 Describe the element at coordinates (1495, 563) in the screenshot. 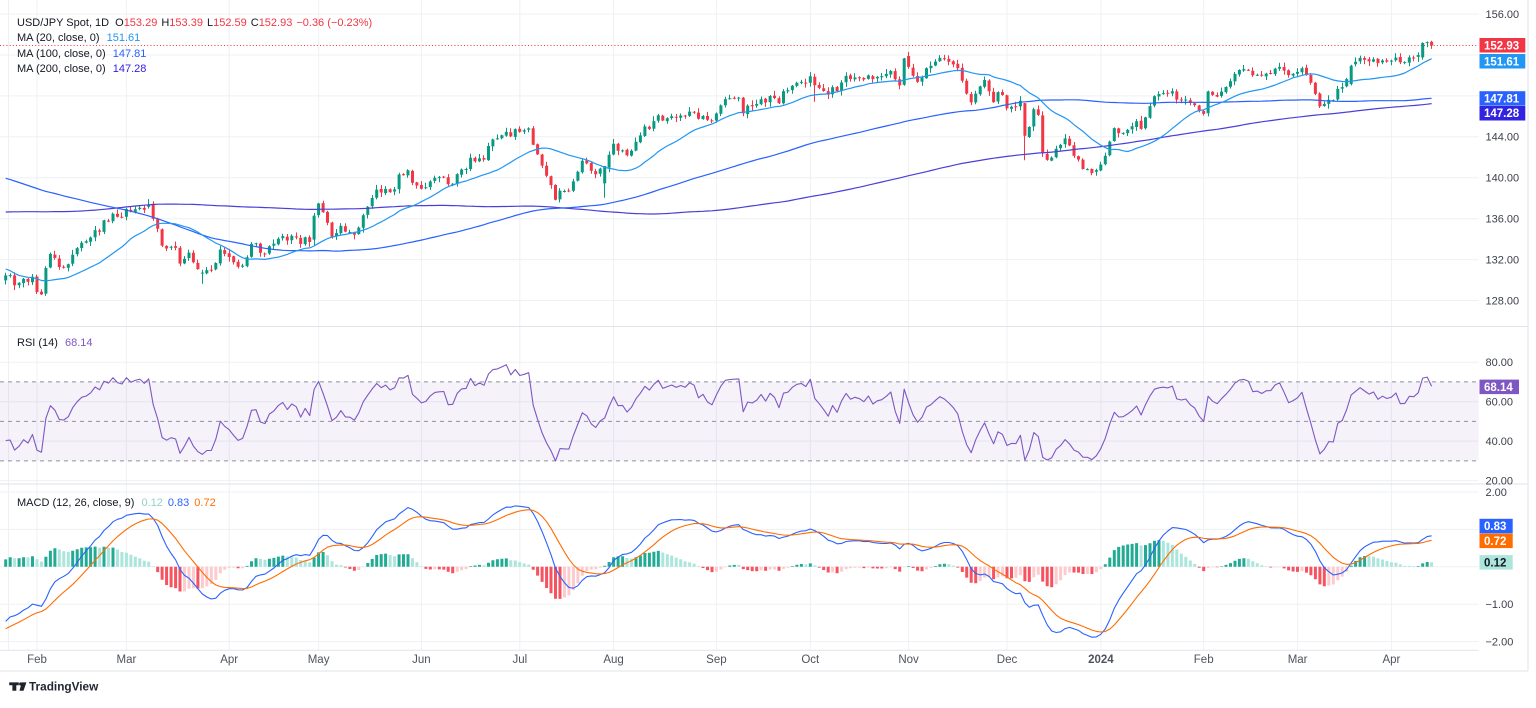

I see `svg-text: 0.12` at that location.